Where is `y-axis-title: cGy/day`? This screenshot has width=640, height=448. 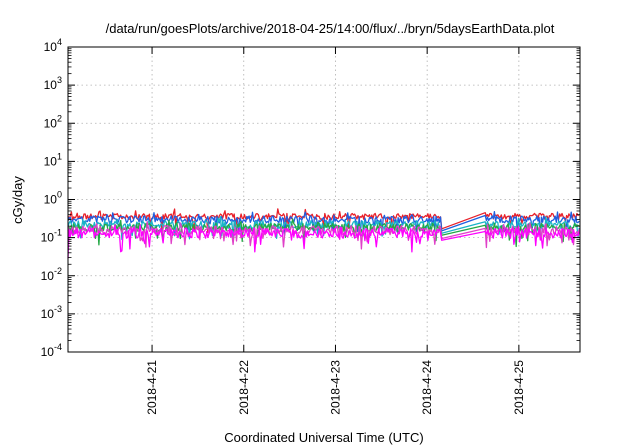 y-axis-title: cGy/day is located at coordinates (17, 200).